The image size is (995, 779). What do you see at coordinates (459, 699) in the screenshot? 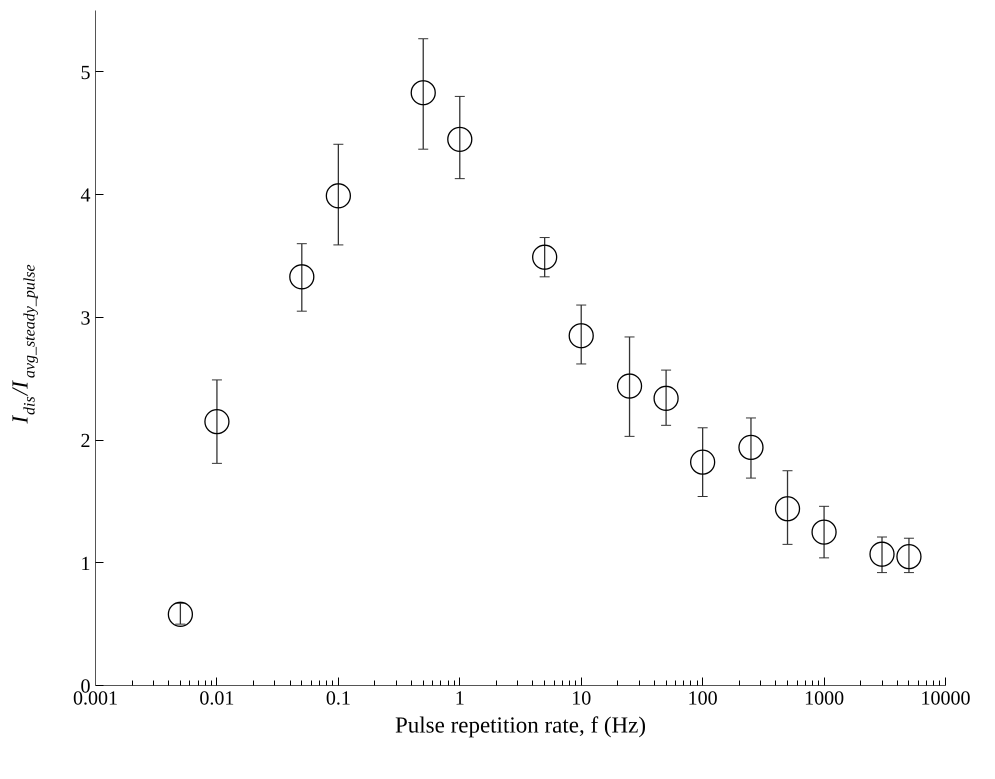
I see `x-tick-label: 1` at bounding box center [459, 699].